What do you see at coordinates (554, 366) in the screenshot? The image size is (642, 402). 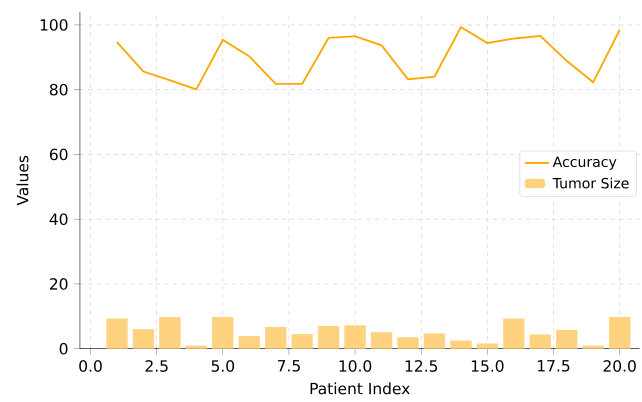 I see `x-tick-label: 17.5` at bounding box center [554, 366].